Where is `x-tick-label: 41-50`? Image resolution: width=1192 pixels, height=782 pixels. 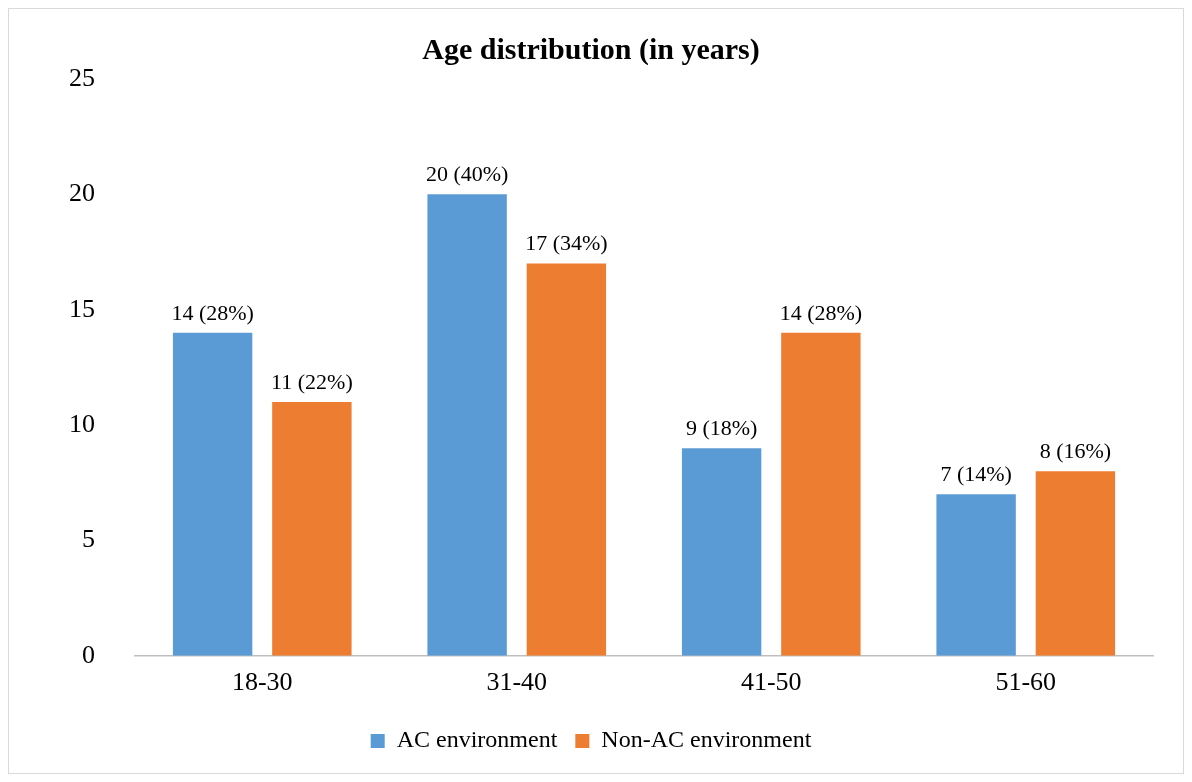 x-tick-label: 41-50 is located at coordinates (771, 682).